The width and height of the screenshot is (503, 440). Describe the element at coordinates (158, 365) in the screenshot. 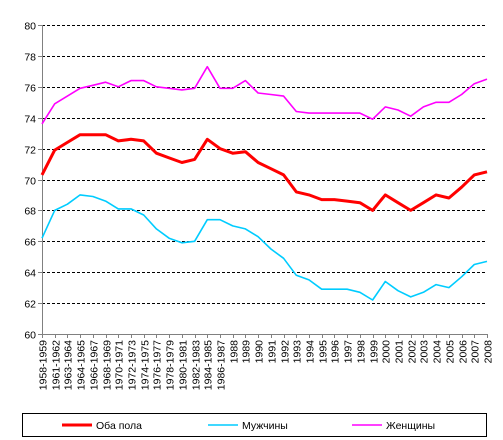

I see `x-tick-label: 1976-1977` at that location.